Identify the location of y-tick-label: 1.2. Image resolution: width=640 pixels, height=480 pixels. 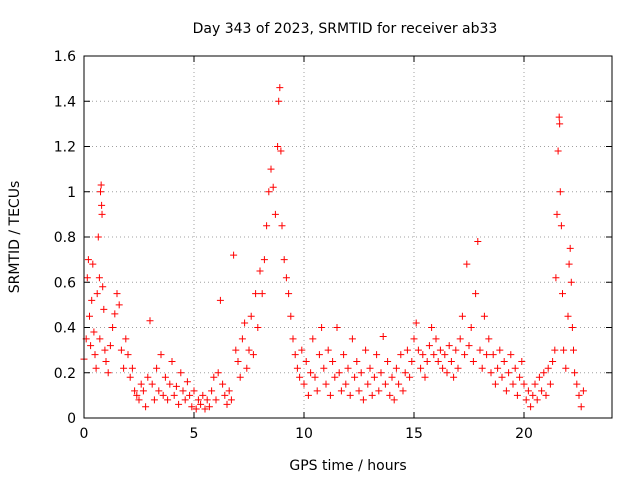
(65, 148).